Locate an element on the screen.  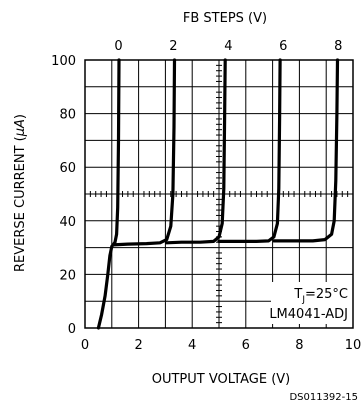
top-tick-label: 0 is located at coordinates (118, 46).